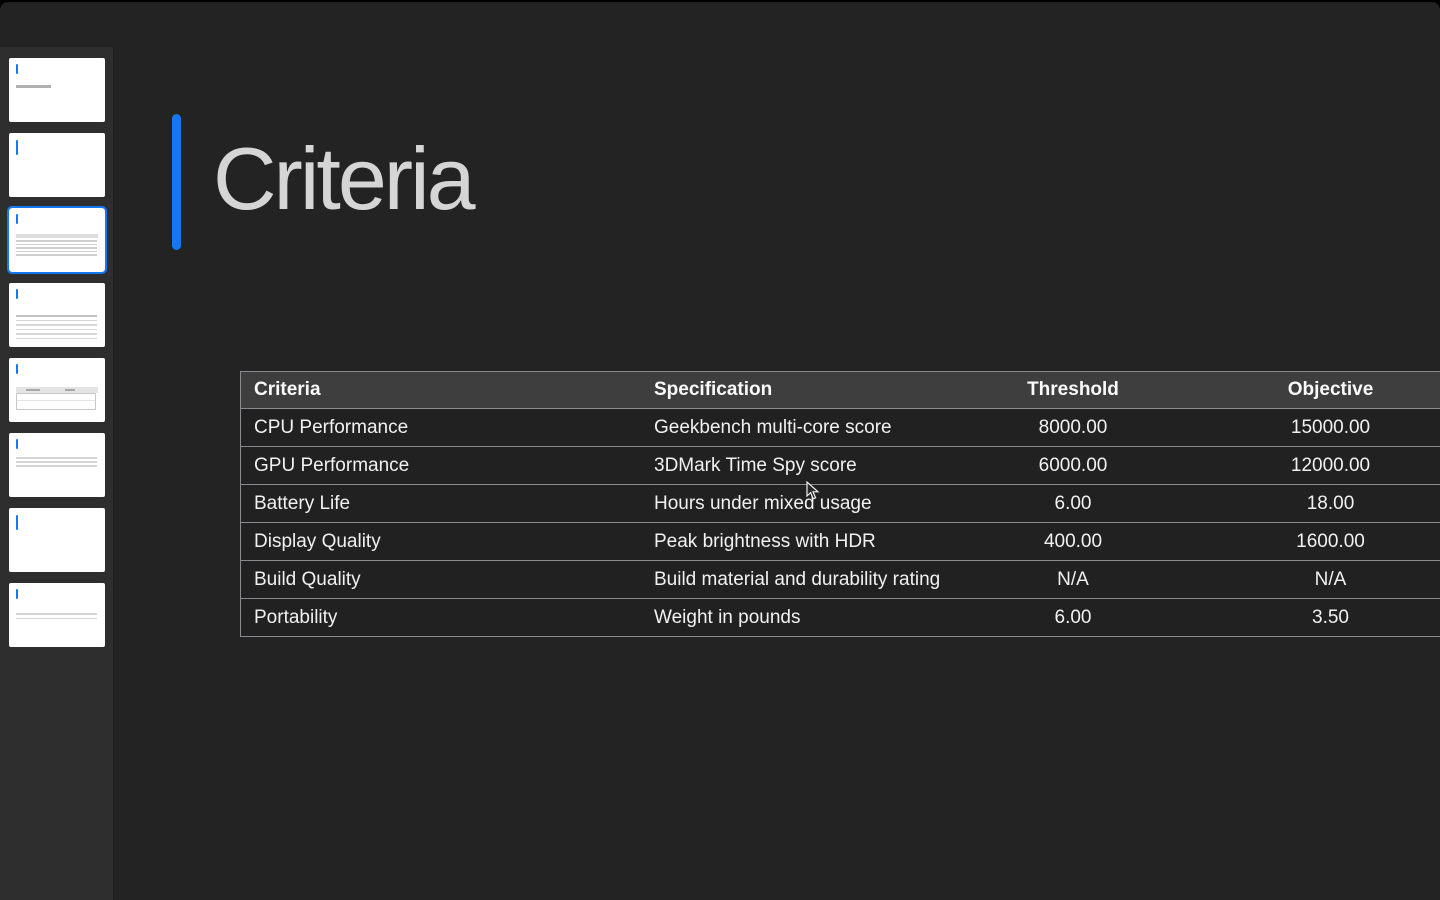 The width and height of the screenshot is (1440, 900). What do you see at coordinates (440, 390) in the screenshot?
I see `table-header-cell: Criteria` at bounding box center [440, 390].